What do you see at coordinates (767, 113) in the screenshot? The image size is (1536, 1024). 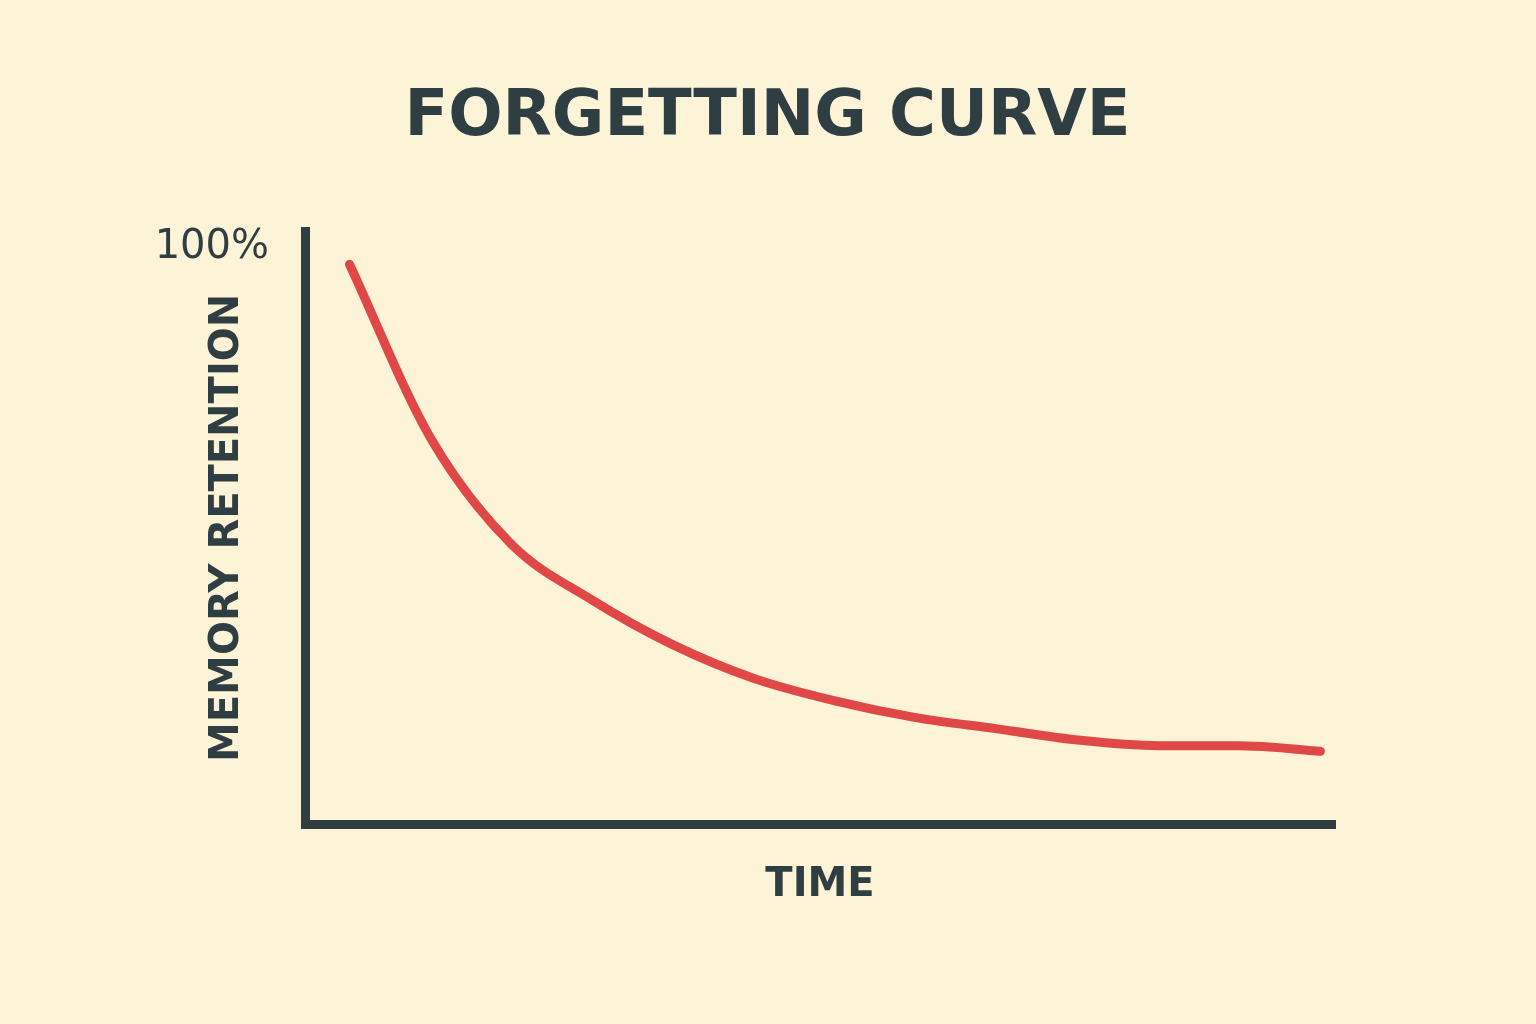 I see `chart-title: FORGETTING CURVE` at bounding box center [767, 113].